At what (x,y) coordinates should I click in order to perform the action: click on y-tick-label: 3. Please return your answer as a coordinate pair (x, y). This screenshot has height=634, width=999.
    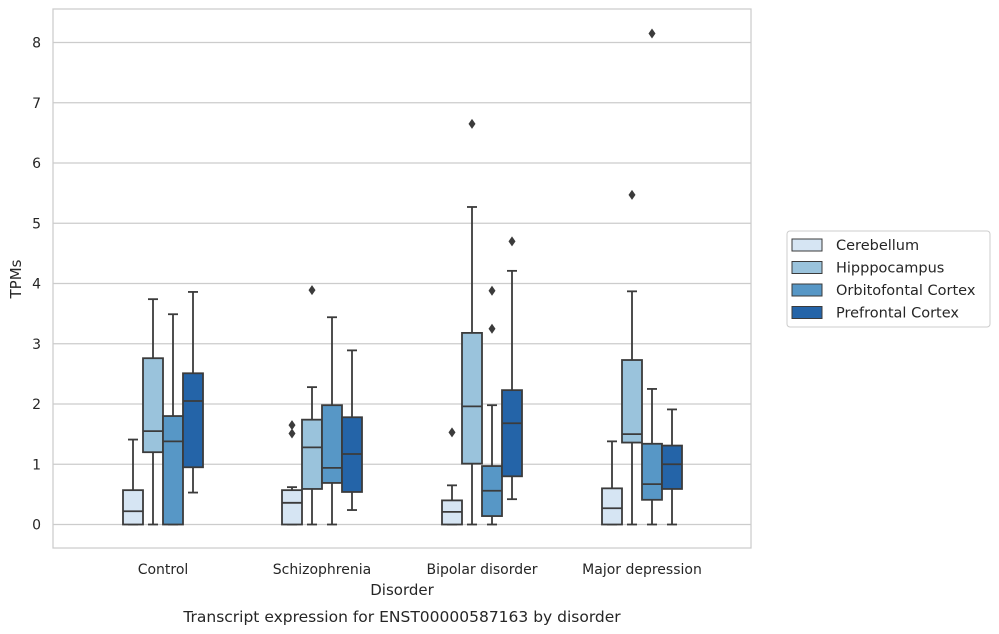
    Looking at the image, I should click on (36, 345).